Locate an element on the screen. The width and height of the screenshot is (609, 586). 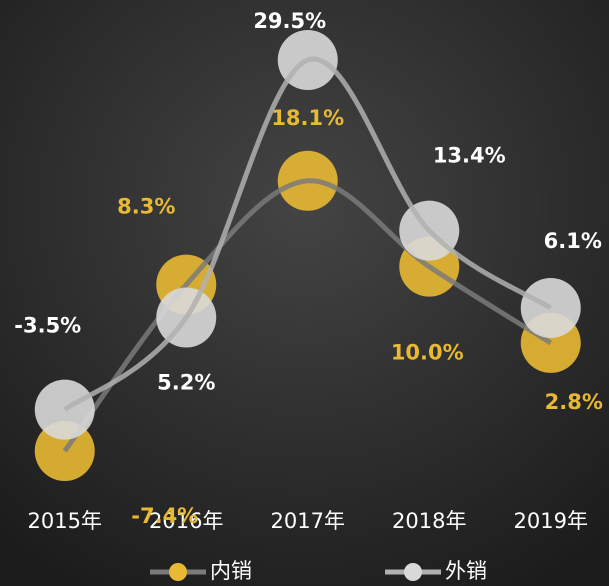
data-label: 18.1% is located at coordinates (307, 118).